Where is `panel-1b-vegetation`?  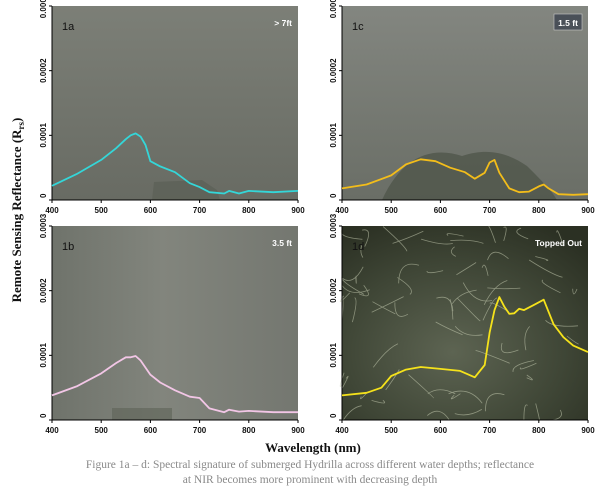
panel-1b-vegetation is located at coordinates (142, 414).